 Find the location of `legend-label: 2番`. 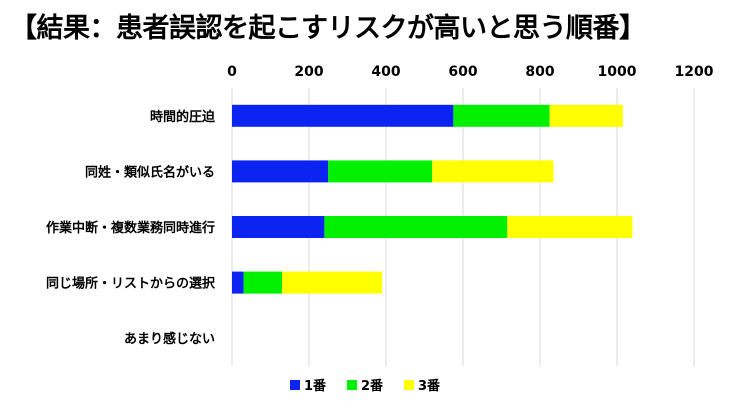

legend-label: 2番 is located at coordinates (372, 386).